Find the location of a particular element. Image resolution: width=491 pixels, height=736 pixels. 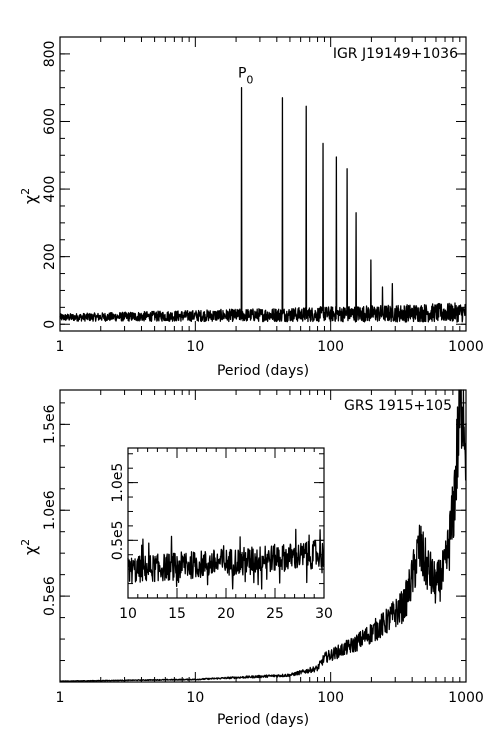

bottom-y-tick-label: 0.5e6 is located at coordinates (50, 596).